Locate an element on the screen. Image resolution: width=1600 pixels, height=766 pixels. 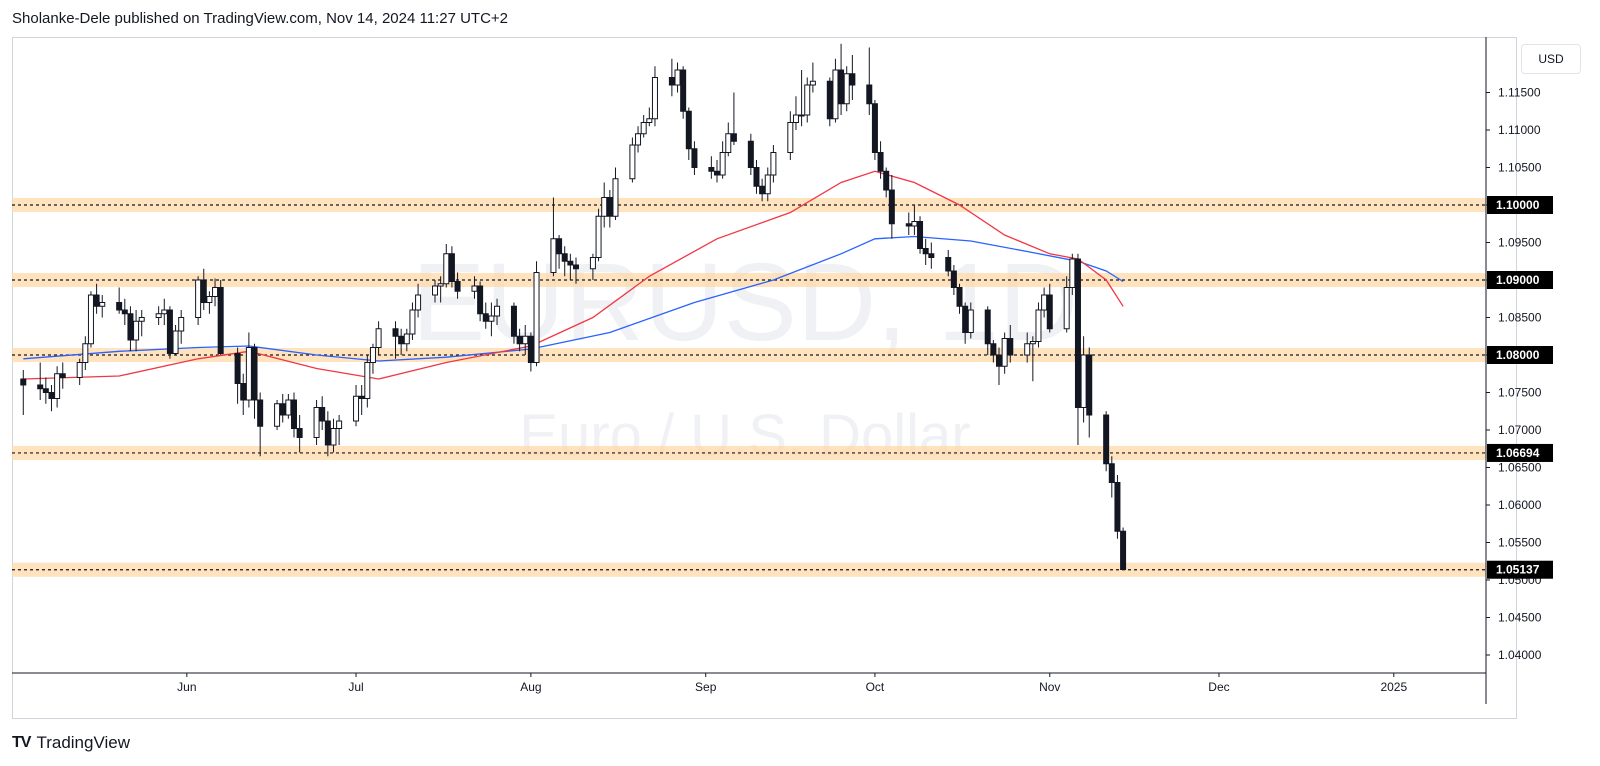
price-tick-label: 1.07500 is located at coordinates (1520, 393).